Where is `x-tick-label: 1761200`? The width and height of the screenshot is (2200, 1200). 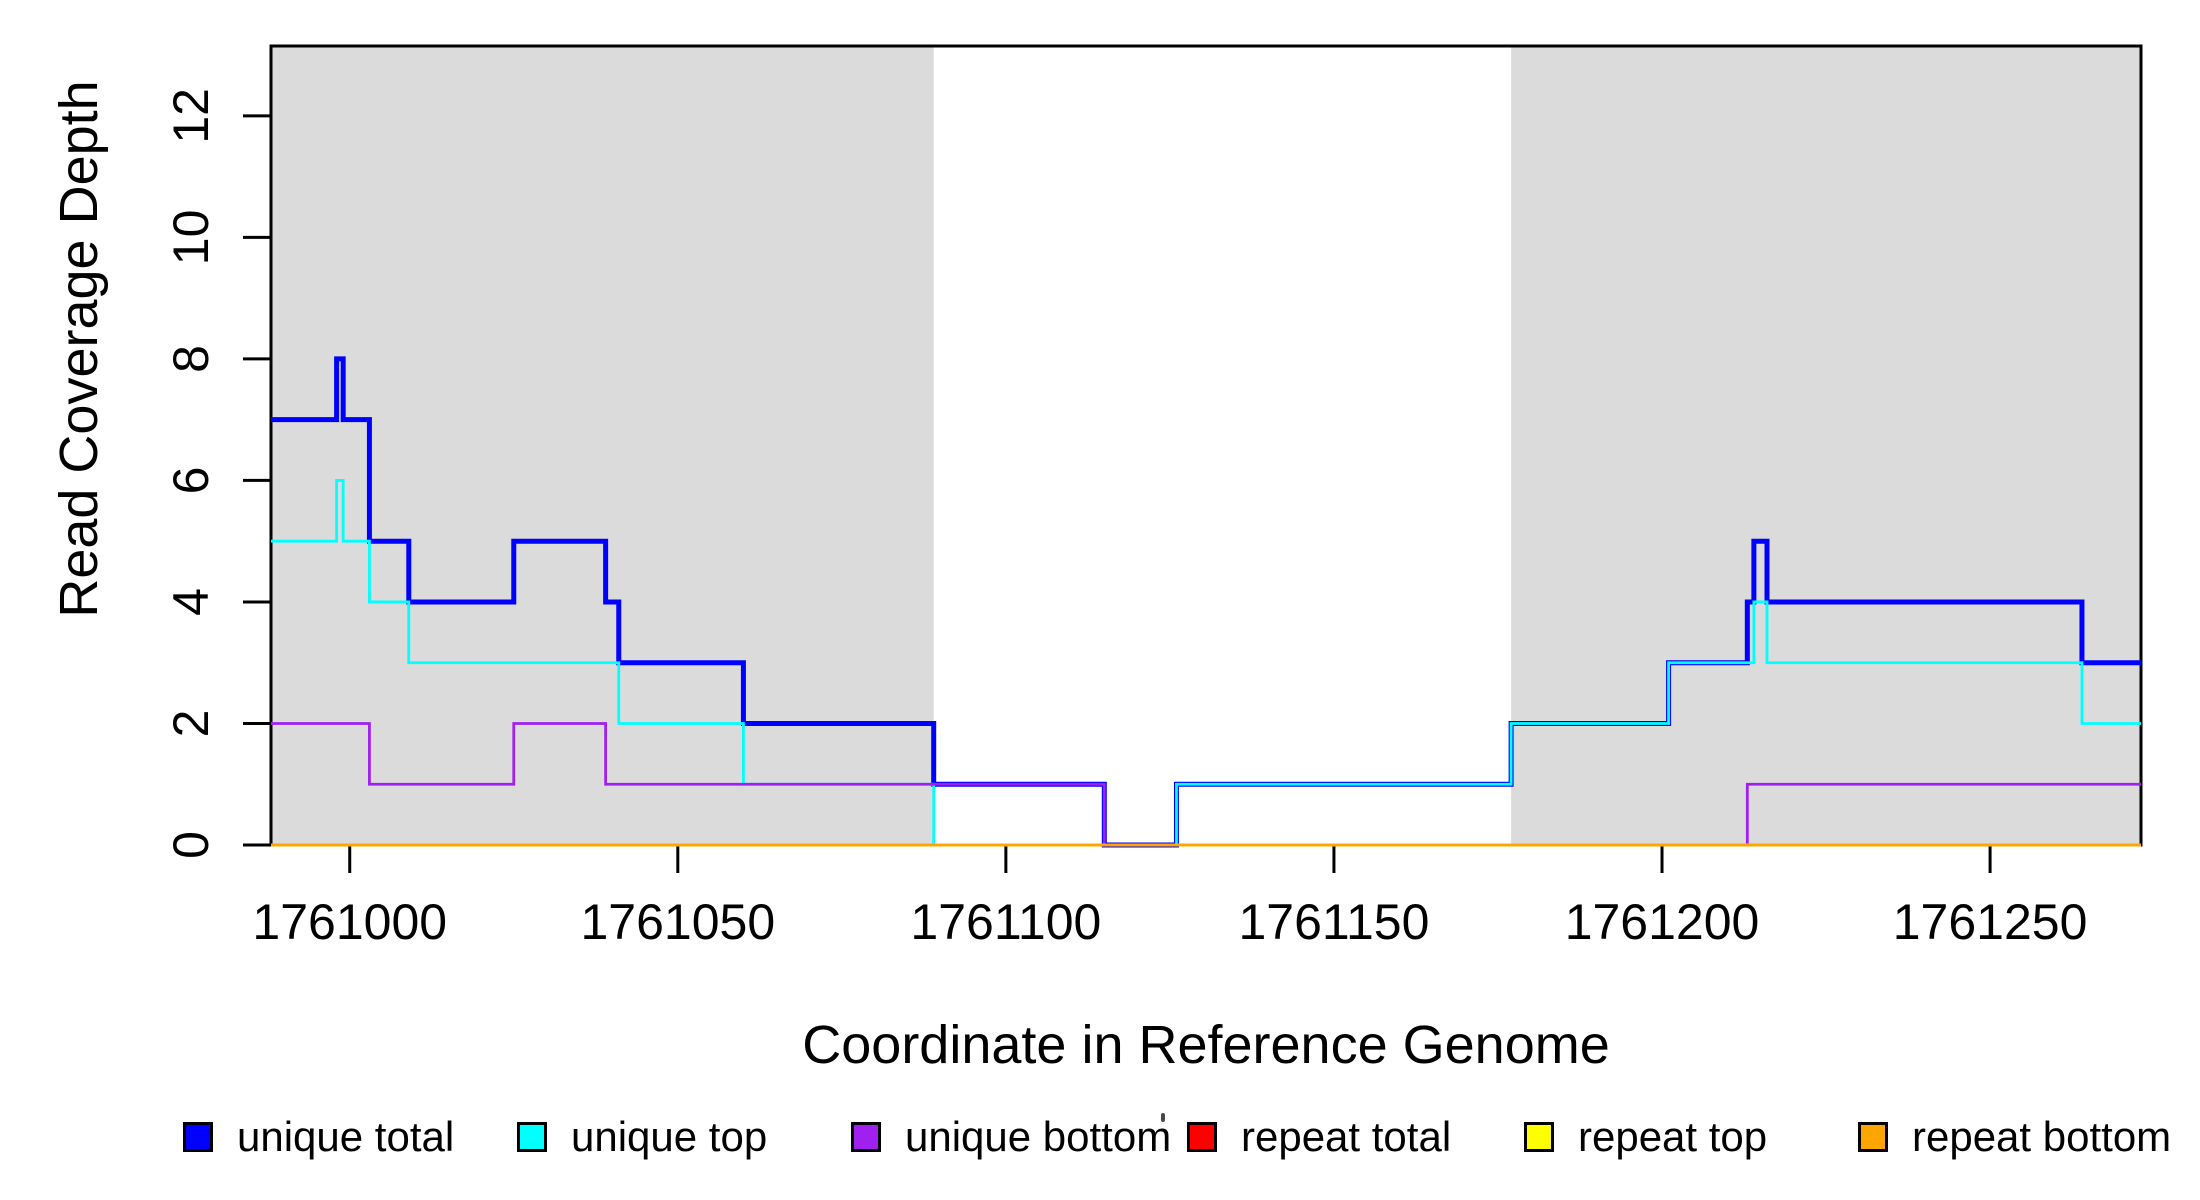 x-tick-label: 1761200 is located at coordinates (1662, 922).